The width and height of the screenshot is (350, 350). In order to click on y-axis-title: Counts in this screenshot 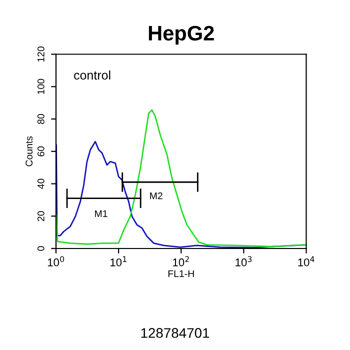, I will do `click(29, 151)`.